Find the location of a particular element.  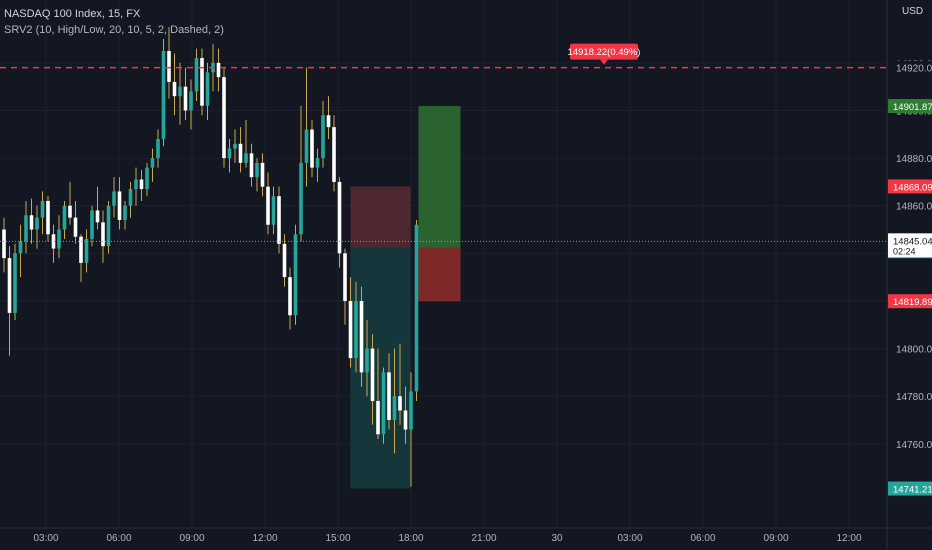

resistance-label: 14918.22(0.49%) is located at coordinates (604, 54).